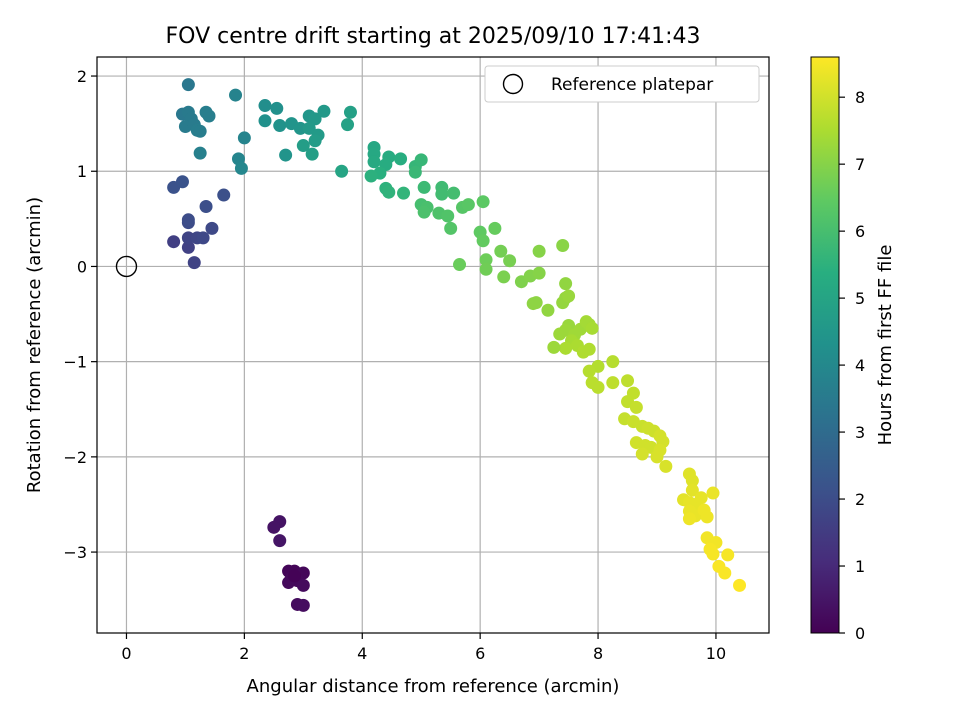 Image resolution: width=960 pixels, height=720 pixels. What do you see at coordinates (362, 653) in the screenshot?
I see `x-tick-label: 4` at bounding box center [362, 653].